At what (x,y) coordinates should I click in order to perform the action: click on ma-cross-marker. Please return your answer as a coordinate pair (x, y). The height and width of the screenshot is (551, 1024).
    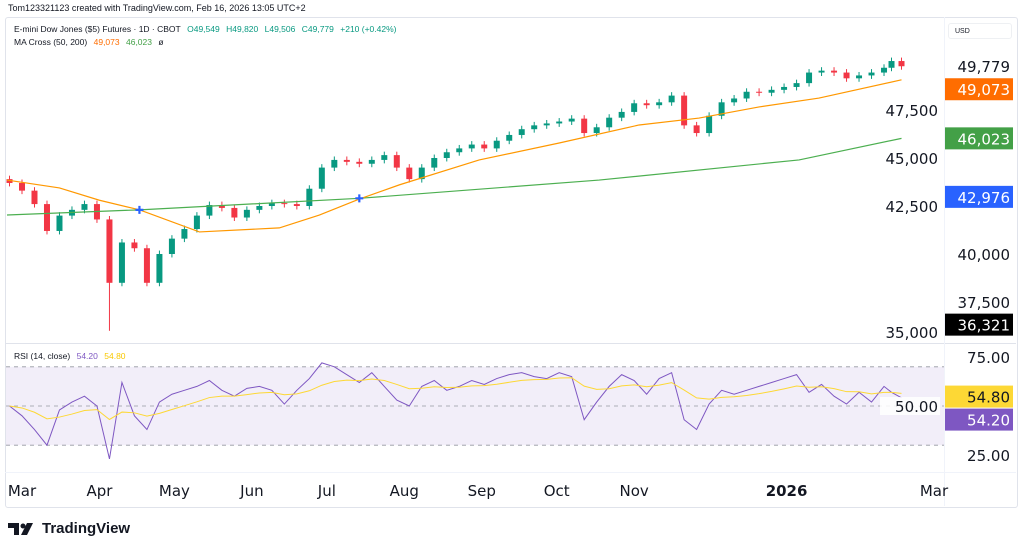
    Looking at the image, I should click on (359, 198).